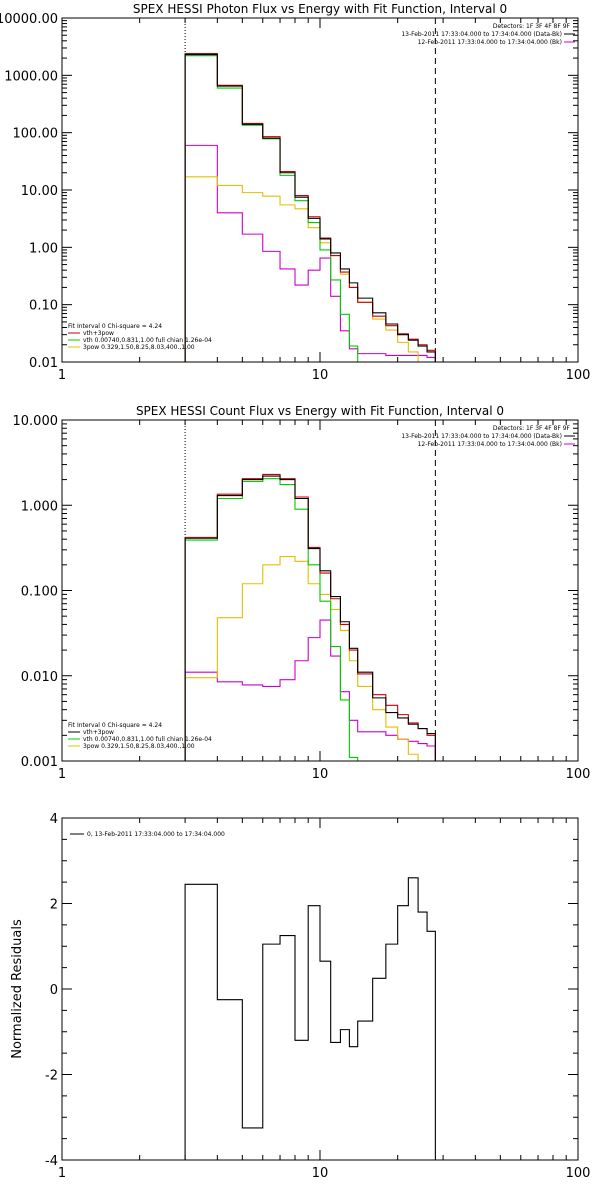 This screenshot has width=600, height=1200. Describe the element at coordinates (43, 363) in the screenshot. I see `y-tick-label: 0.01` at that location.